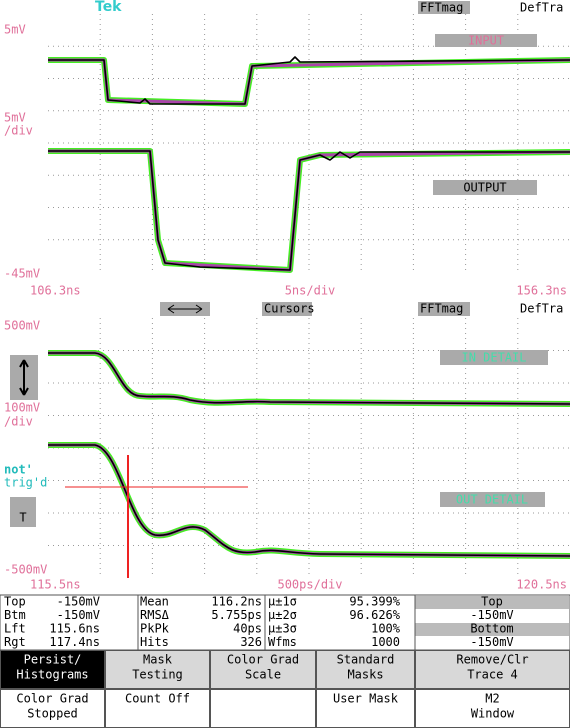  I want to click on softkey-label: Window, so click(493, 714).